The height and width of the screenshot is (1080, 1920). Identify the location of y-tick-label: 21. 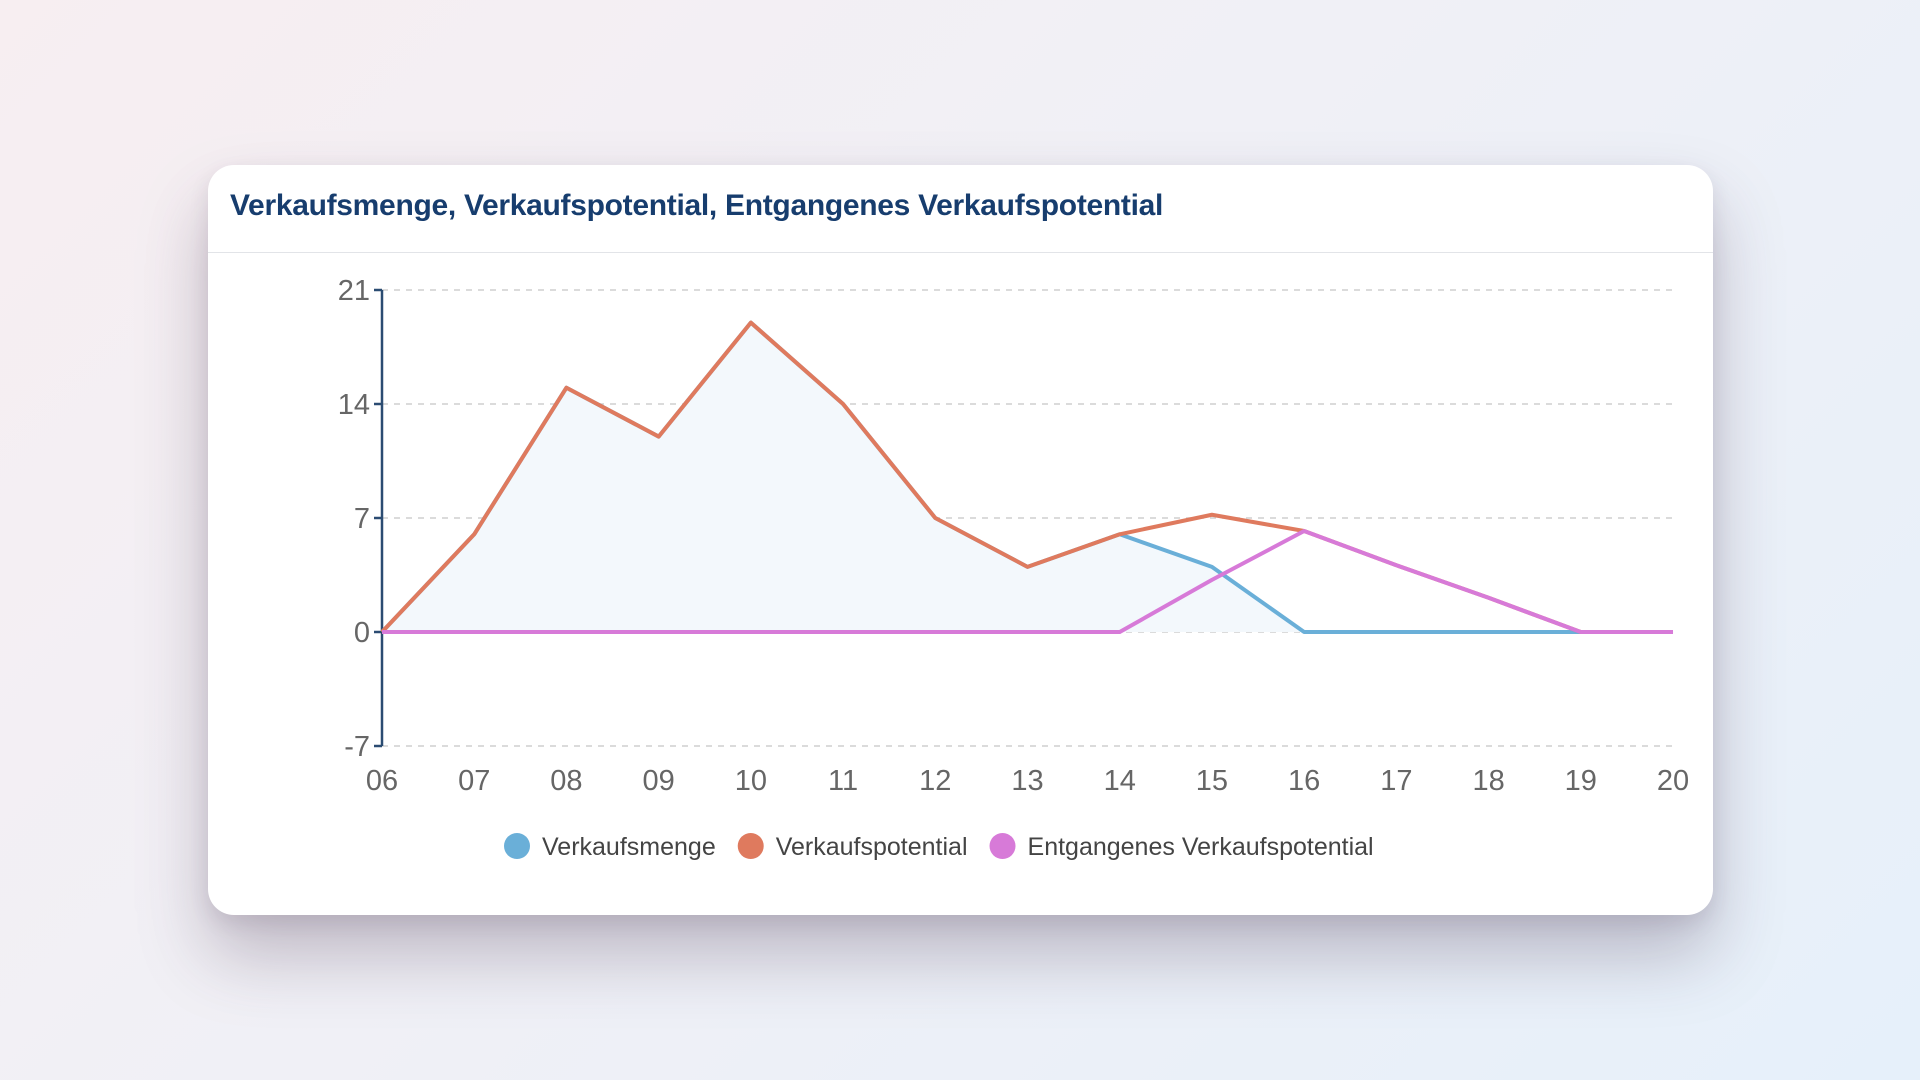
(354, 291).